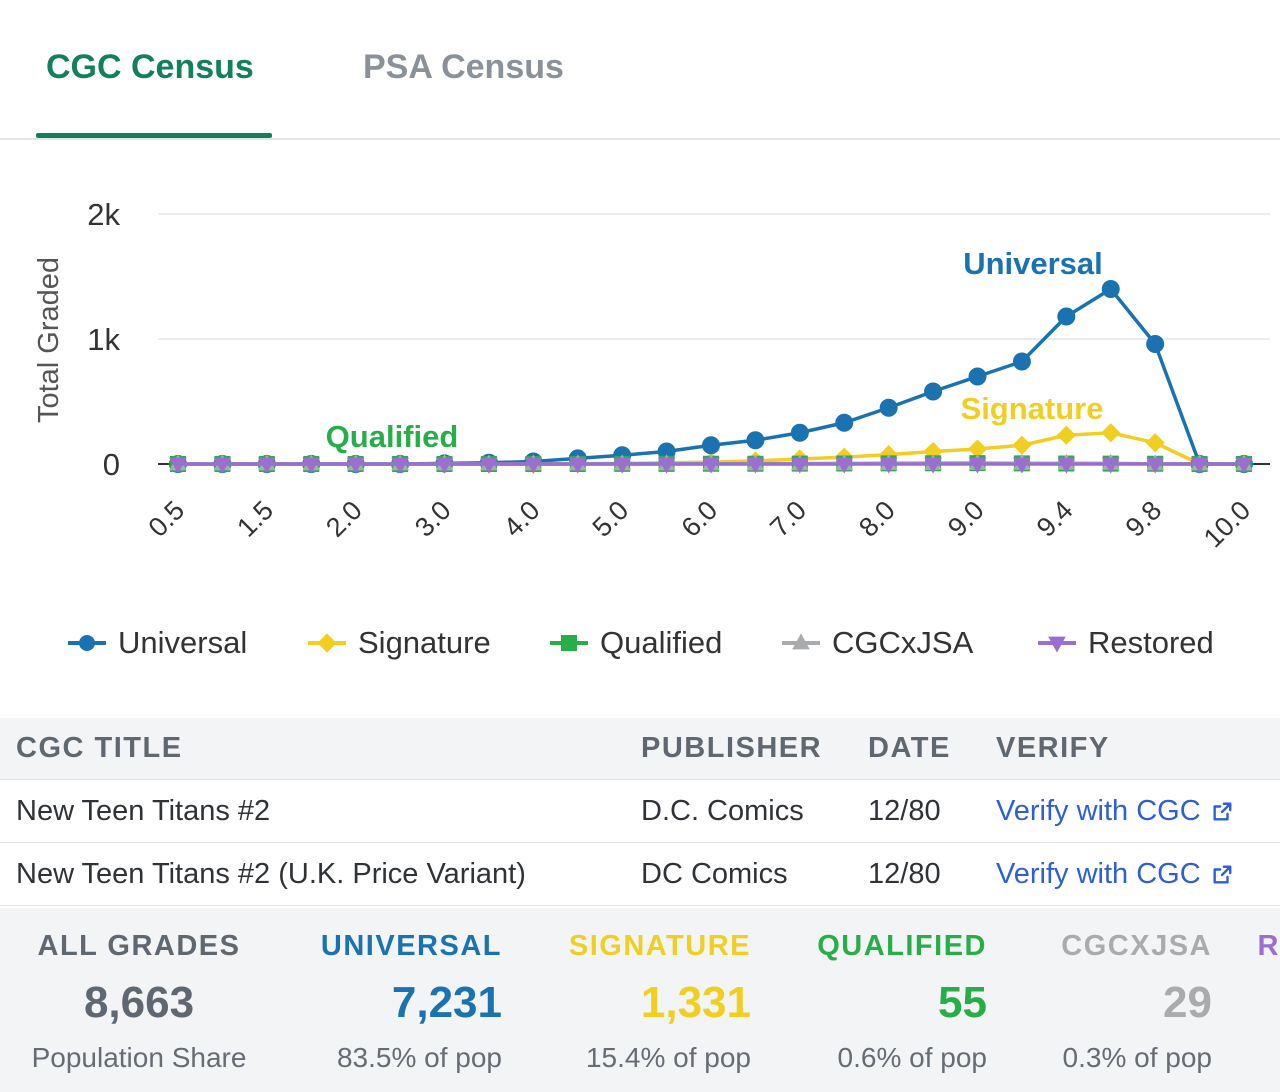 The height and width of the screenshot is (1092, 1280). Describe the element at coordinates (1137, 1057) in the screenshot. I see `stat-sub: 0.3% of pop` at that location.